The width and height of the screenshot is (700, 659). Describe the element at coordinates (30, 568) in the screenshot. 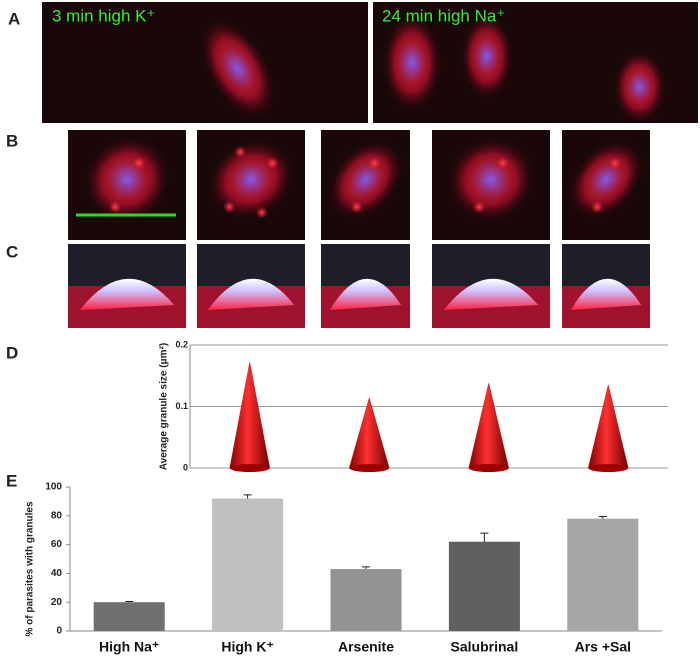

I see `y-axis-label: % of parasites with granules` at that location.